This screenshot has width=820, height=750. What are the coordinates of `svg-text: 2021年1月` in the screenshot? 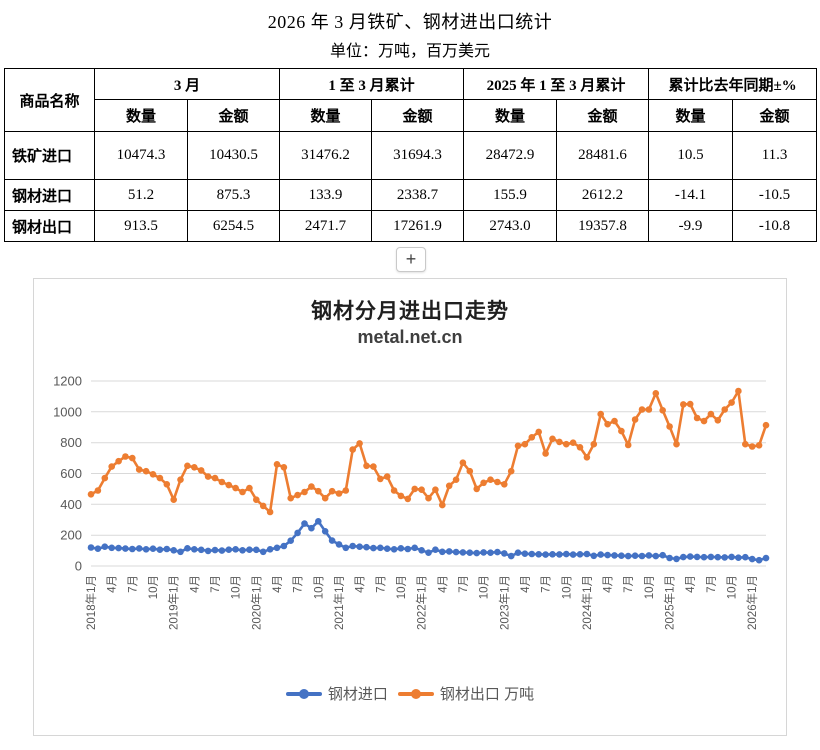 It's located at (339, 602).